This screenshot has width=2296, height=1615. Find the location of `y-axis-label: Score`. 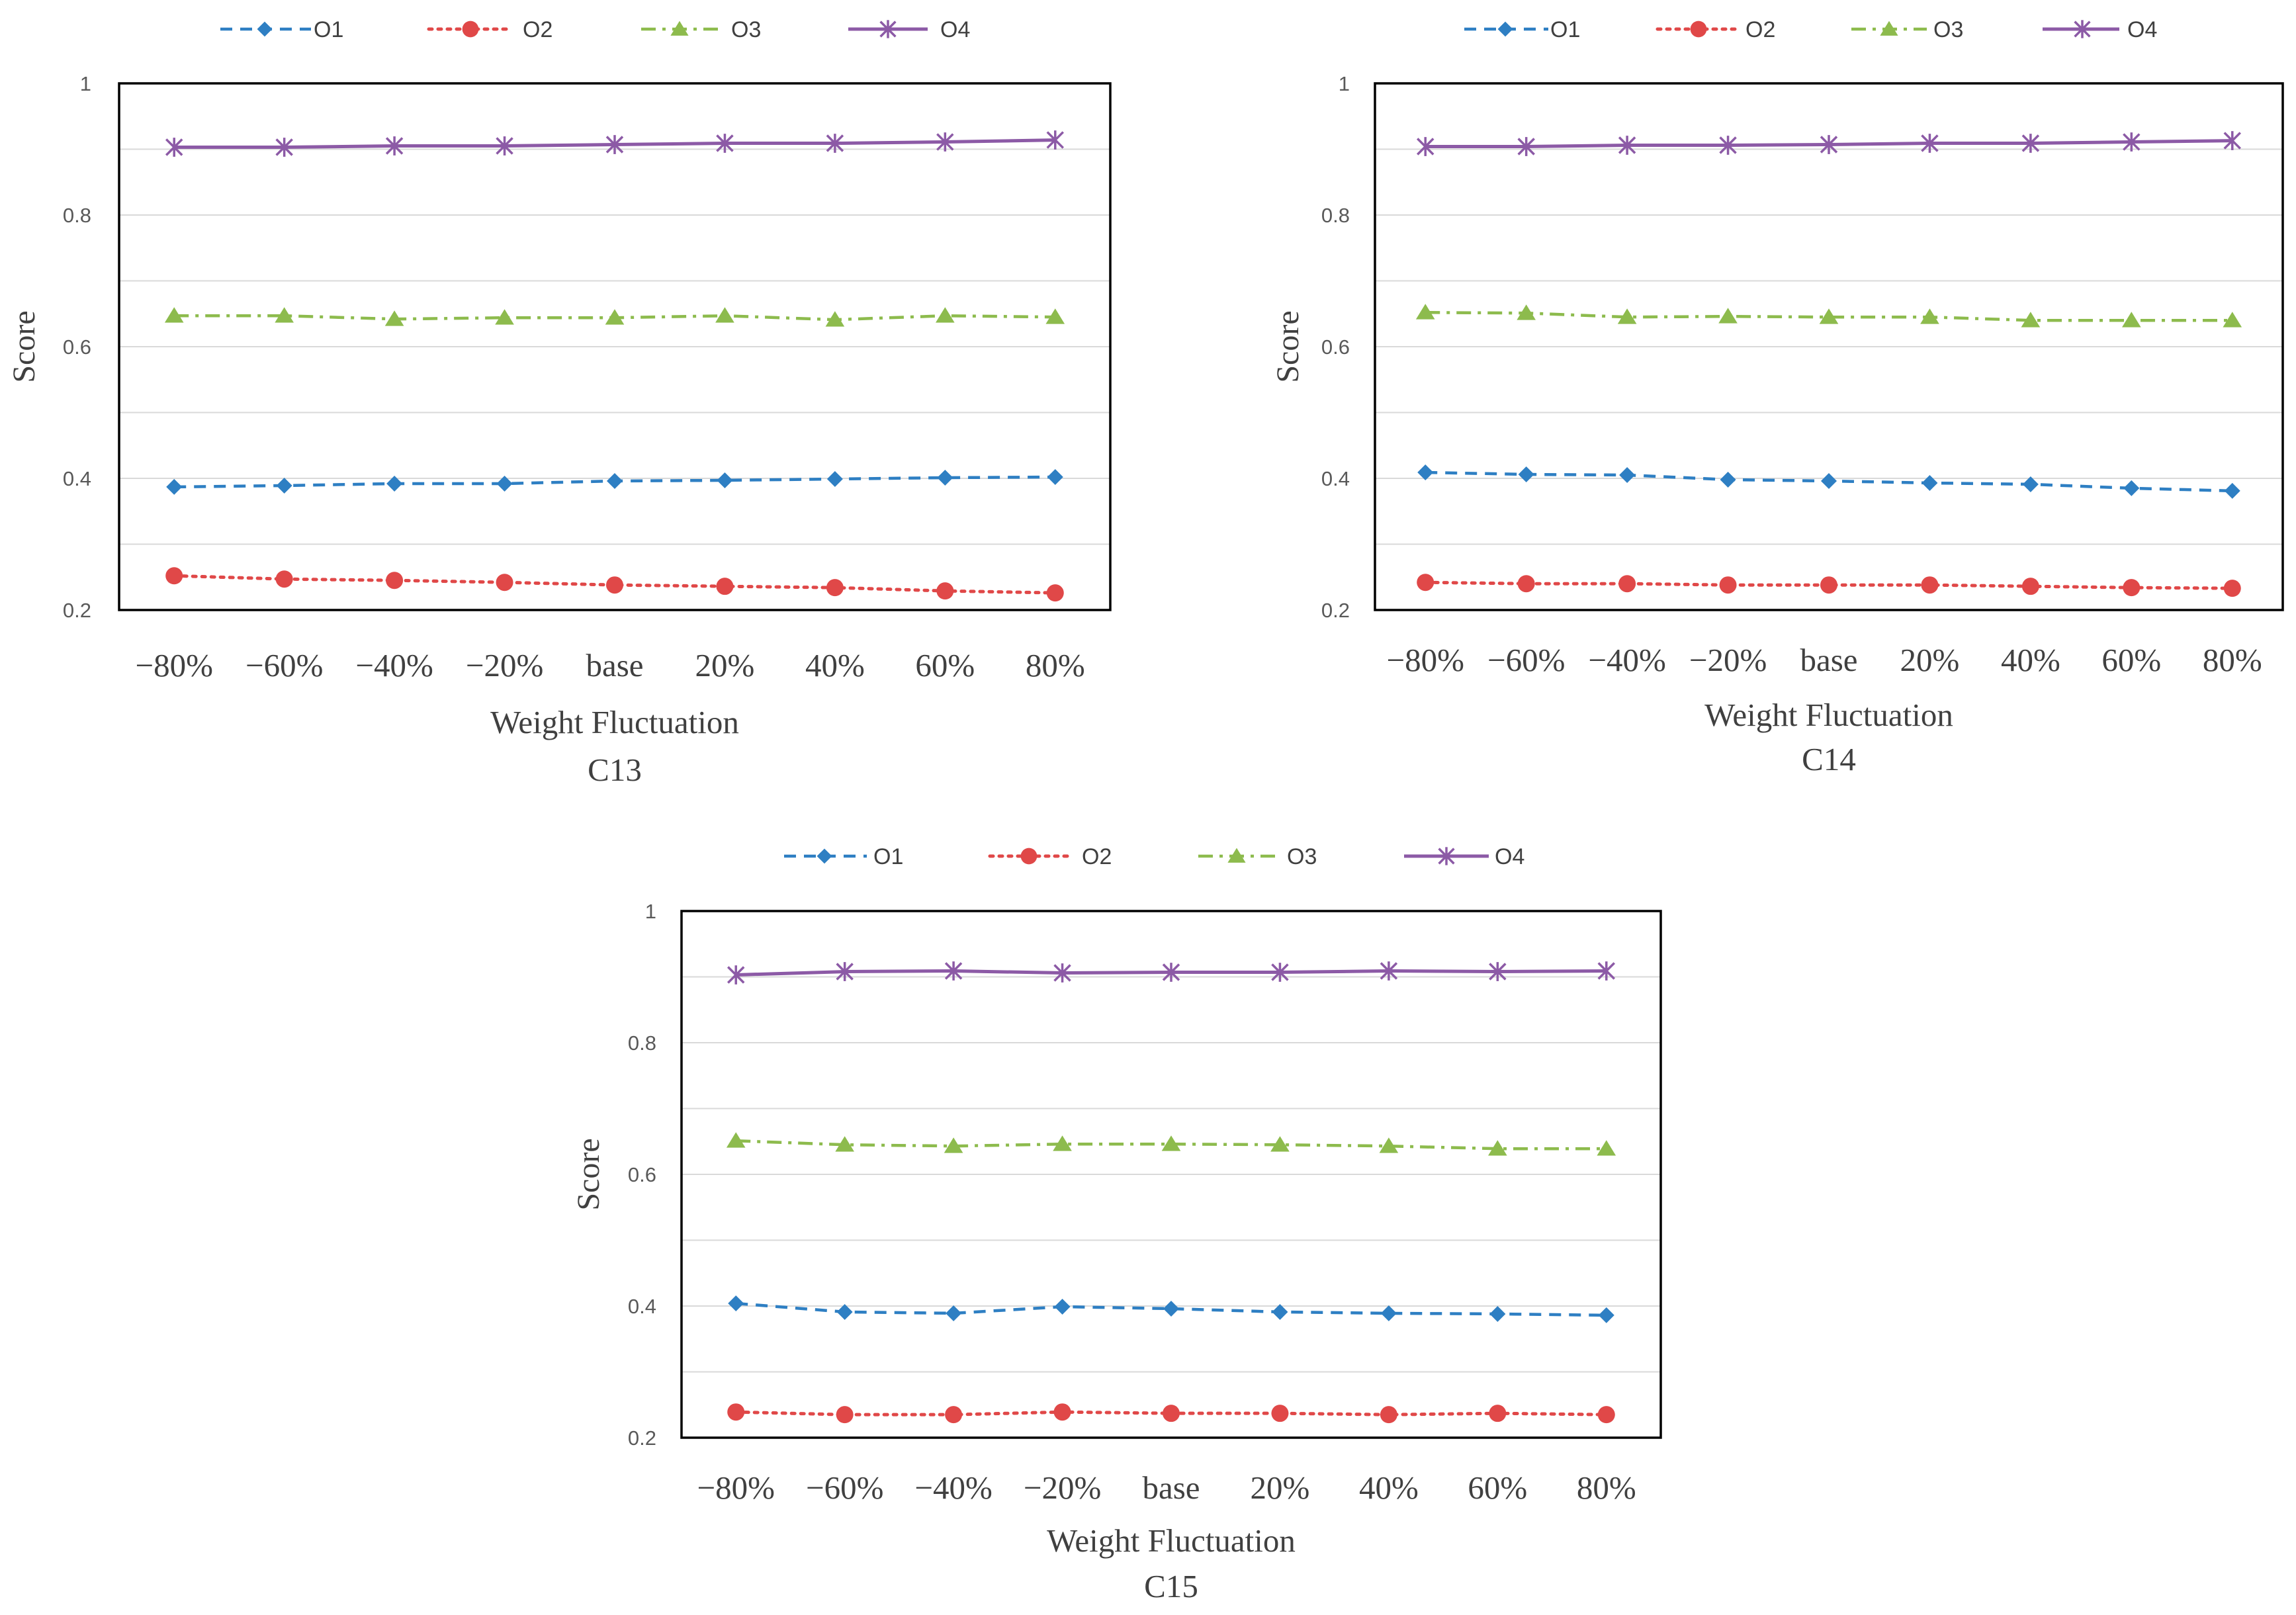

y-axis-label: Score is located at coordinates (1287, 346).